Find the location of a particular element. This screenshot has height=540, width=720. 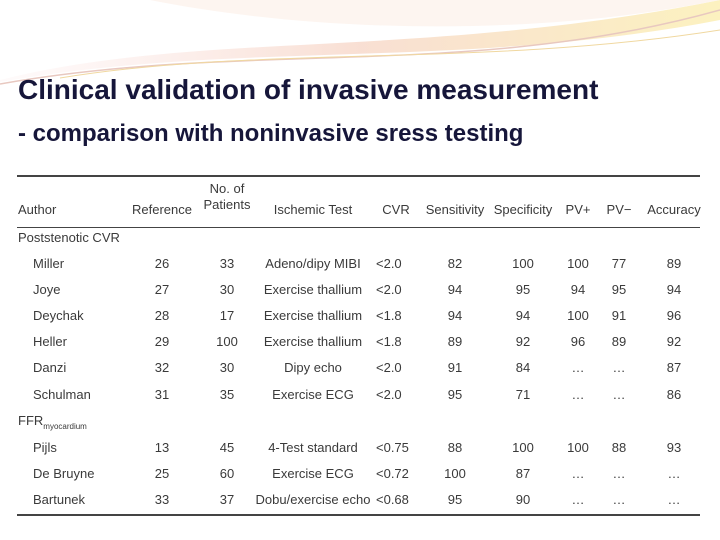

table-cell: Danzi is located at coordinates (50, 367).